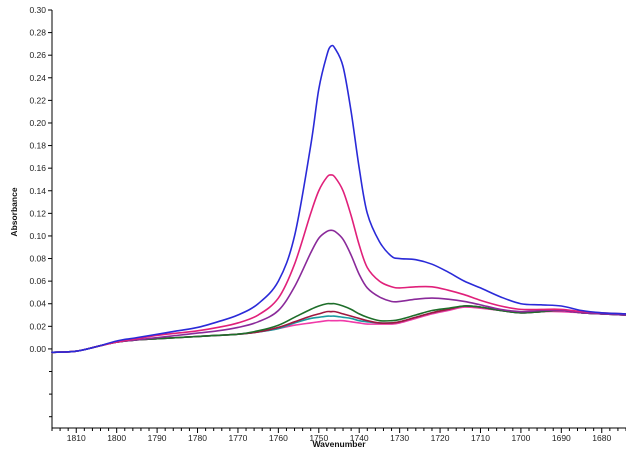 This screenshot has width=626, height=450. I want to click on y-tick-label: 0.18, so click(37, 146).